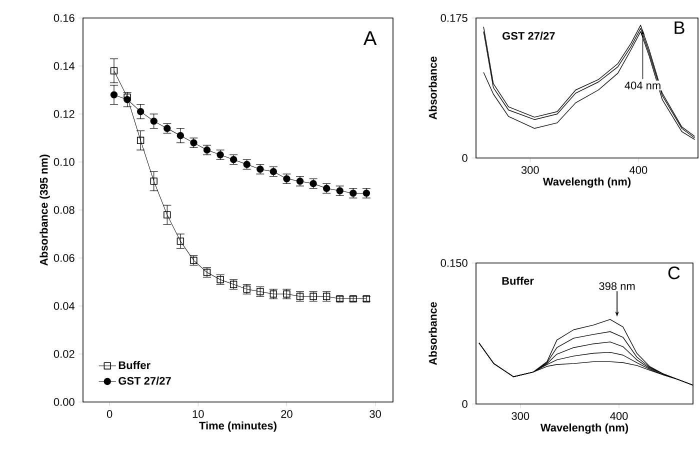 This screenshot has width=700, height=456. Describe the element at coordinates (518, 280) in the screenshot. I see `annotation: Buffer` at that location.